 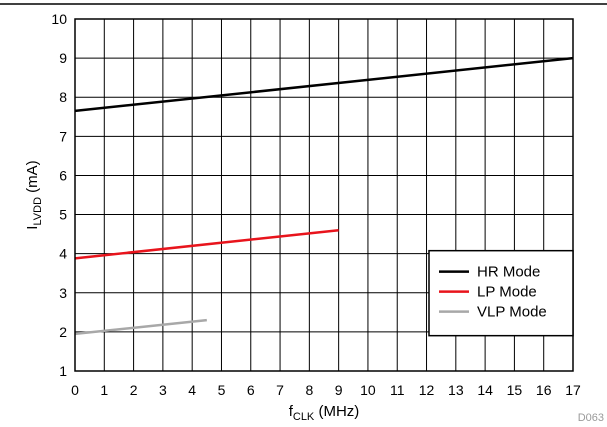 I want to click on x-tick-label: 12, so click(x=427, y=390).